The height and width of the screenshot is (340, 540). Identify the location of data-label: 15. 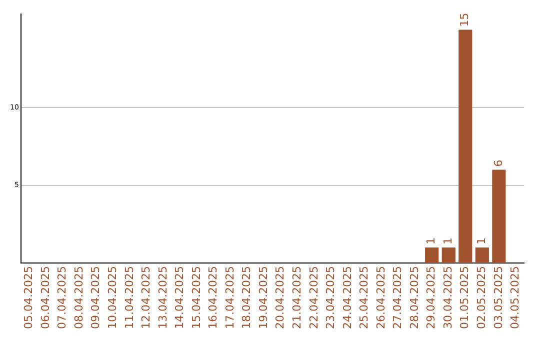
(465, 19).